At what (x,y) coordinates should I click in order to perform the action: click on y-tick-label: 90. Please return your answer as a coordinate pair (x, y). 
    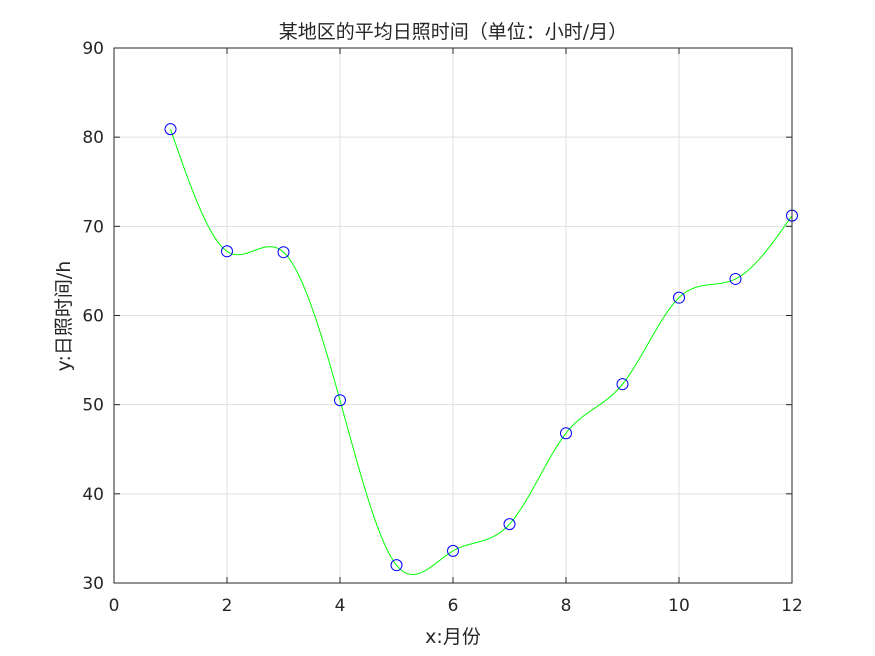
    Looking at the image, I should click on (93, 49).